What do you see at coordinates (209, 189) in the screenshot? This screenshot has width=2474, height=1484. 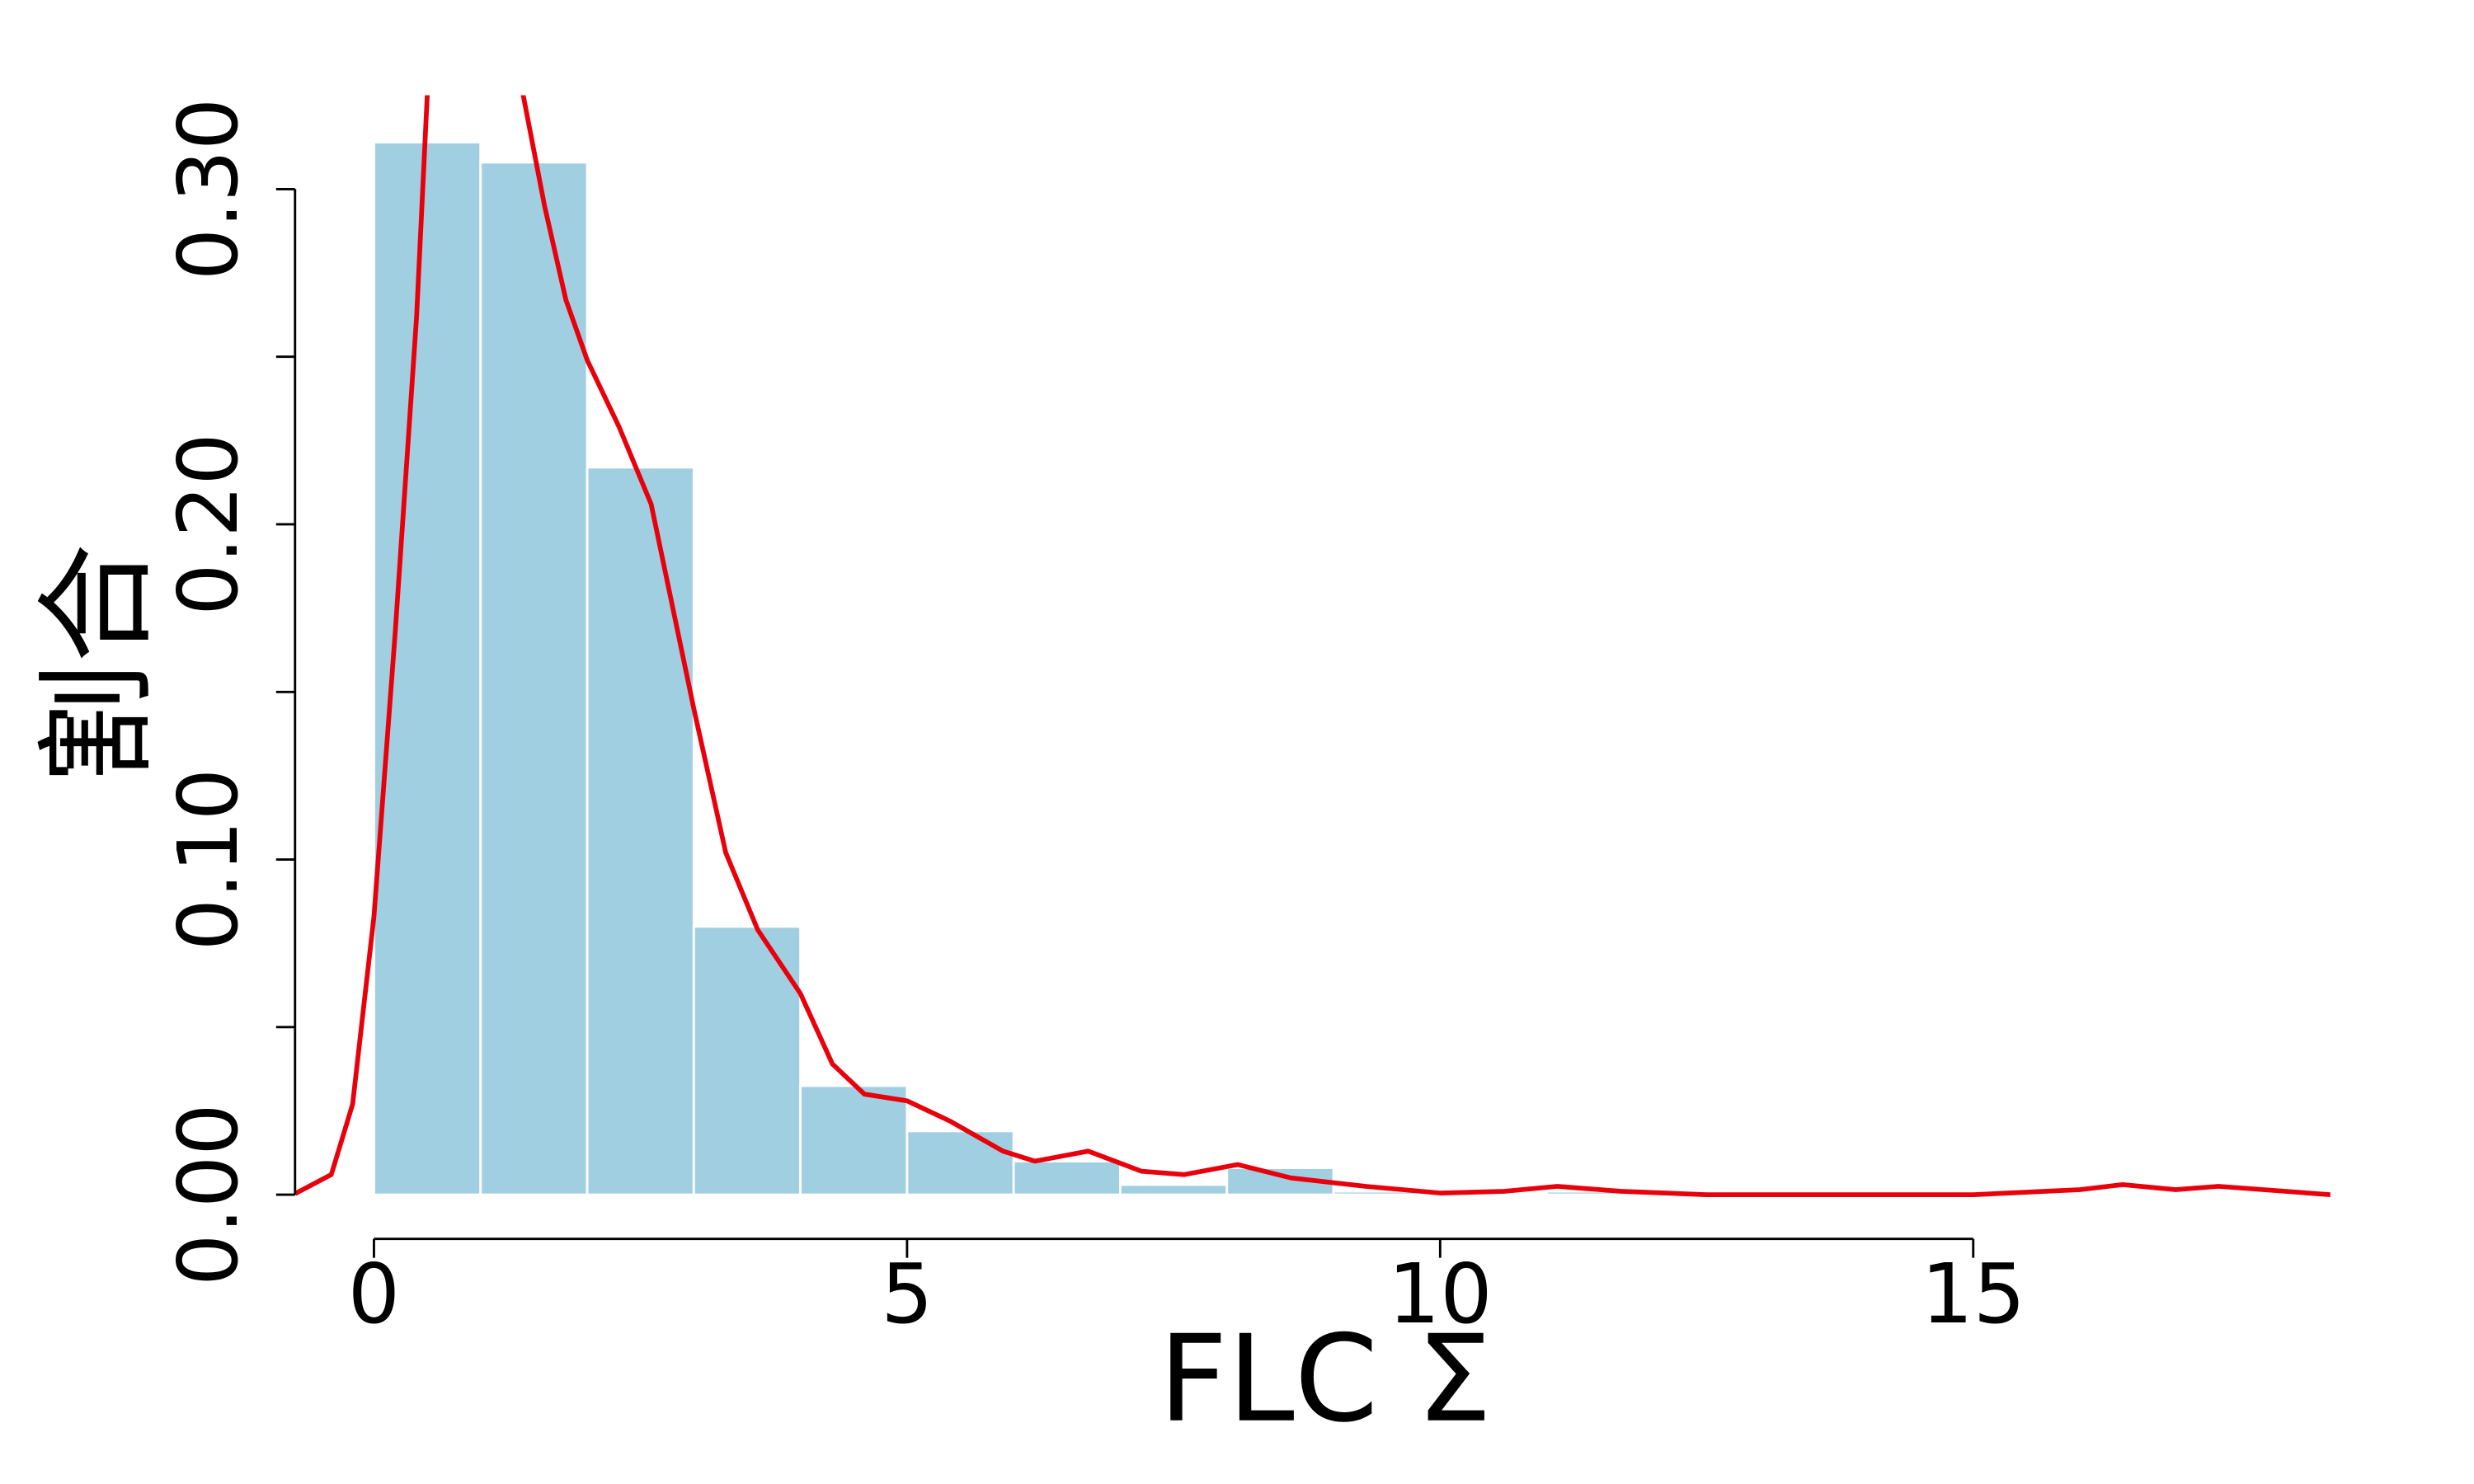 I see `y-tick-label: 0.30` at bounding box center [209, 189].